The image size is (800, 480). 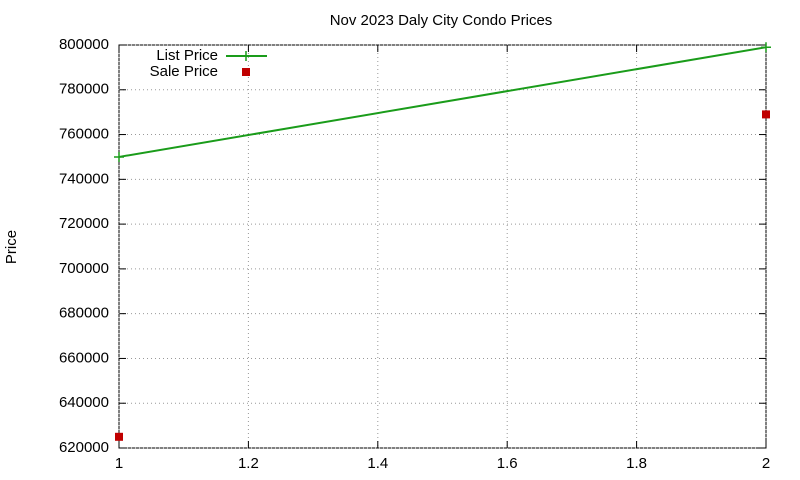 I want to click on x-tick-label: 1.2, so click(x=248, y=463).